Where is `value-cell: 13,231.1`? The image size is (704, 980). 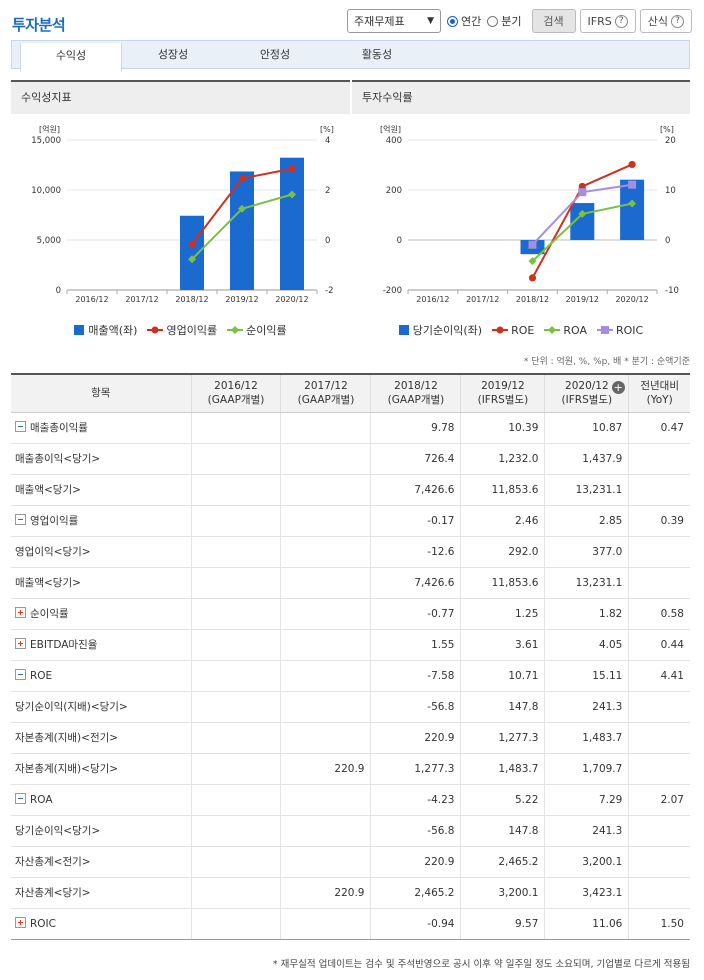
value-cell: 13,231.1 is located at coordinates (586, 583).